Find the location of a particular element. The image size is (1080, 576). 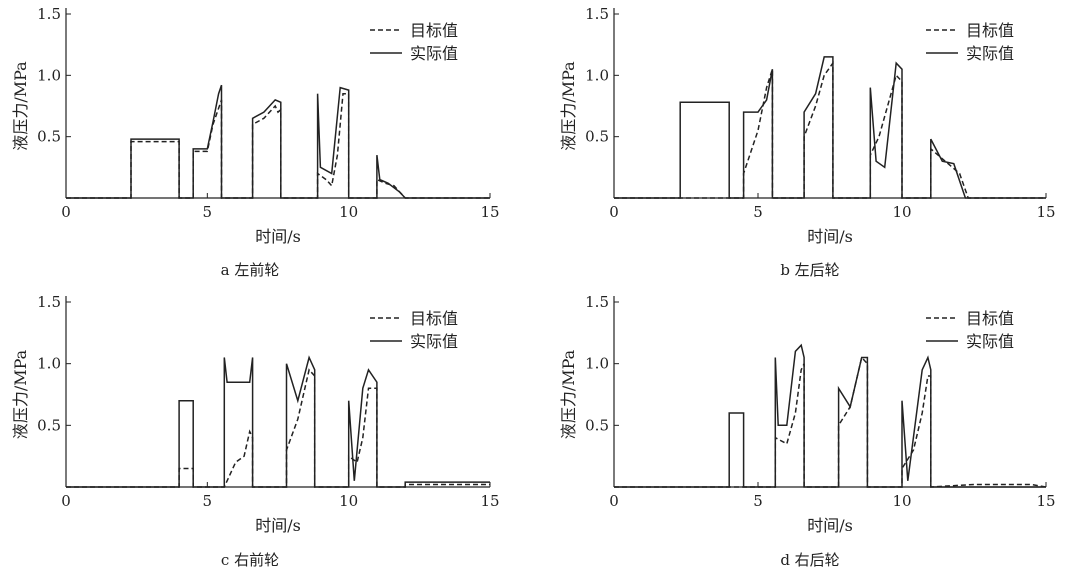

chart-b-x-tick-label: 10 is located at coordinates (901, 212).